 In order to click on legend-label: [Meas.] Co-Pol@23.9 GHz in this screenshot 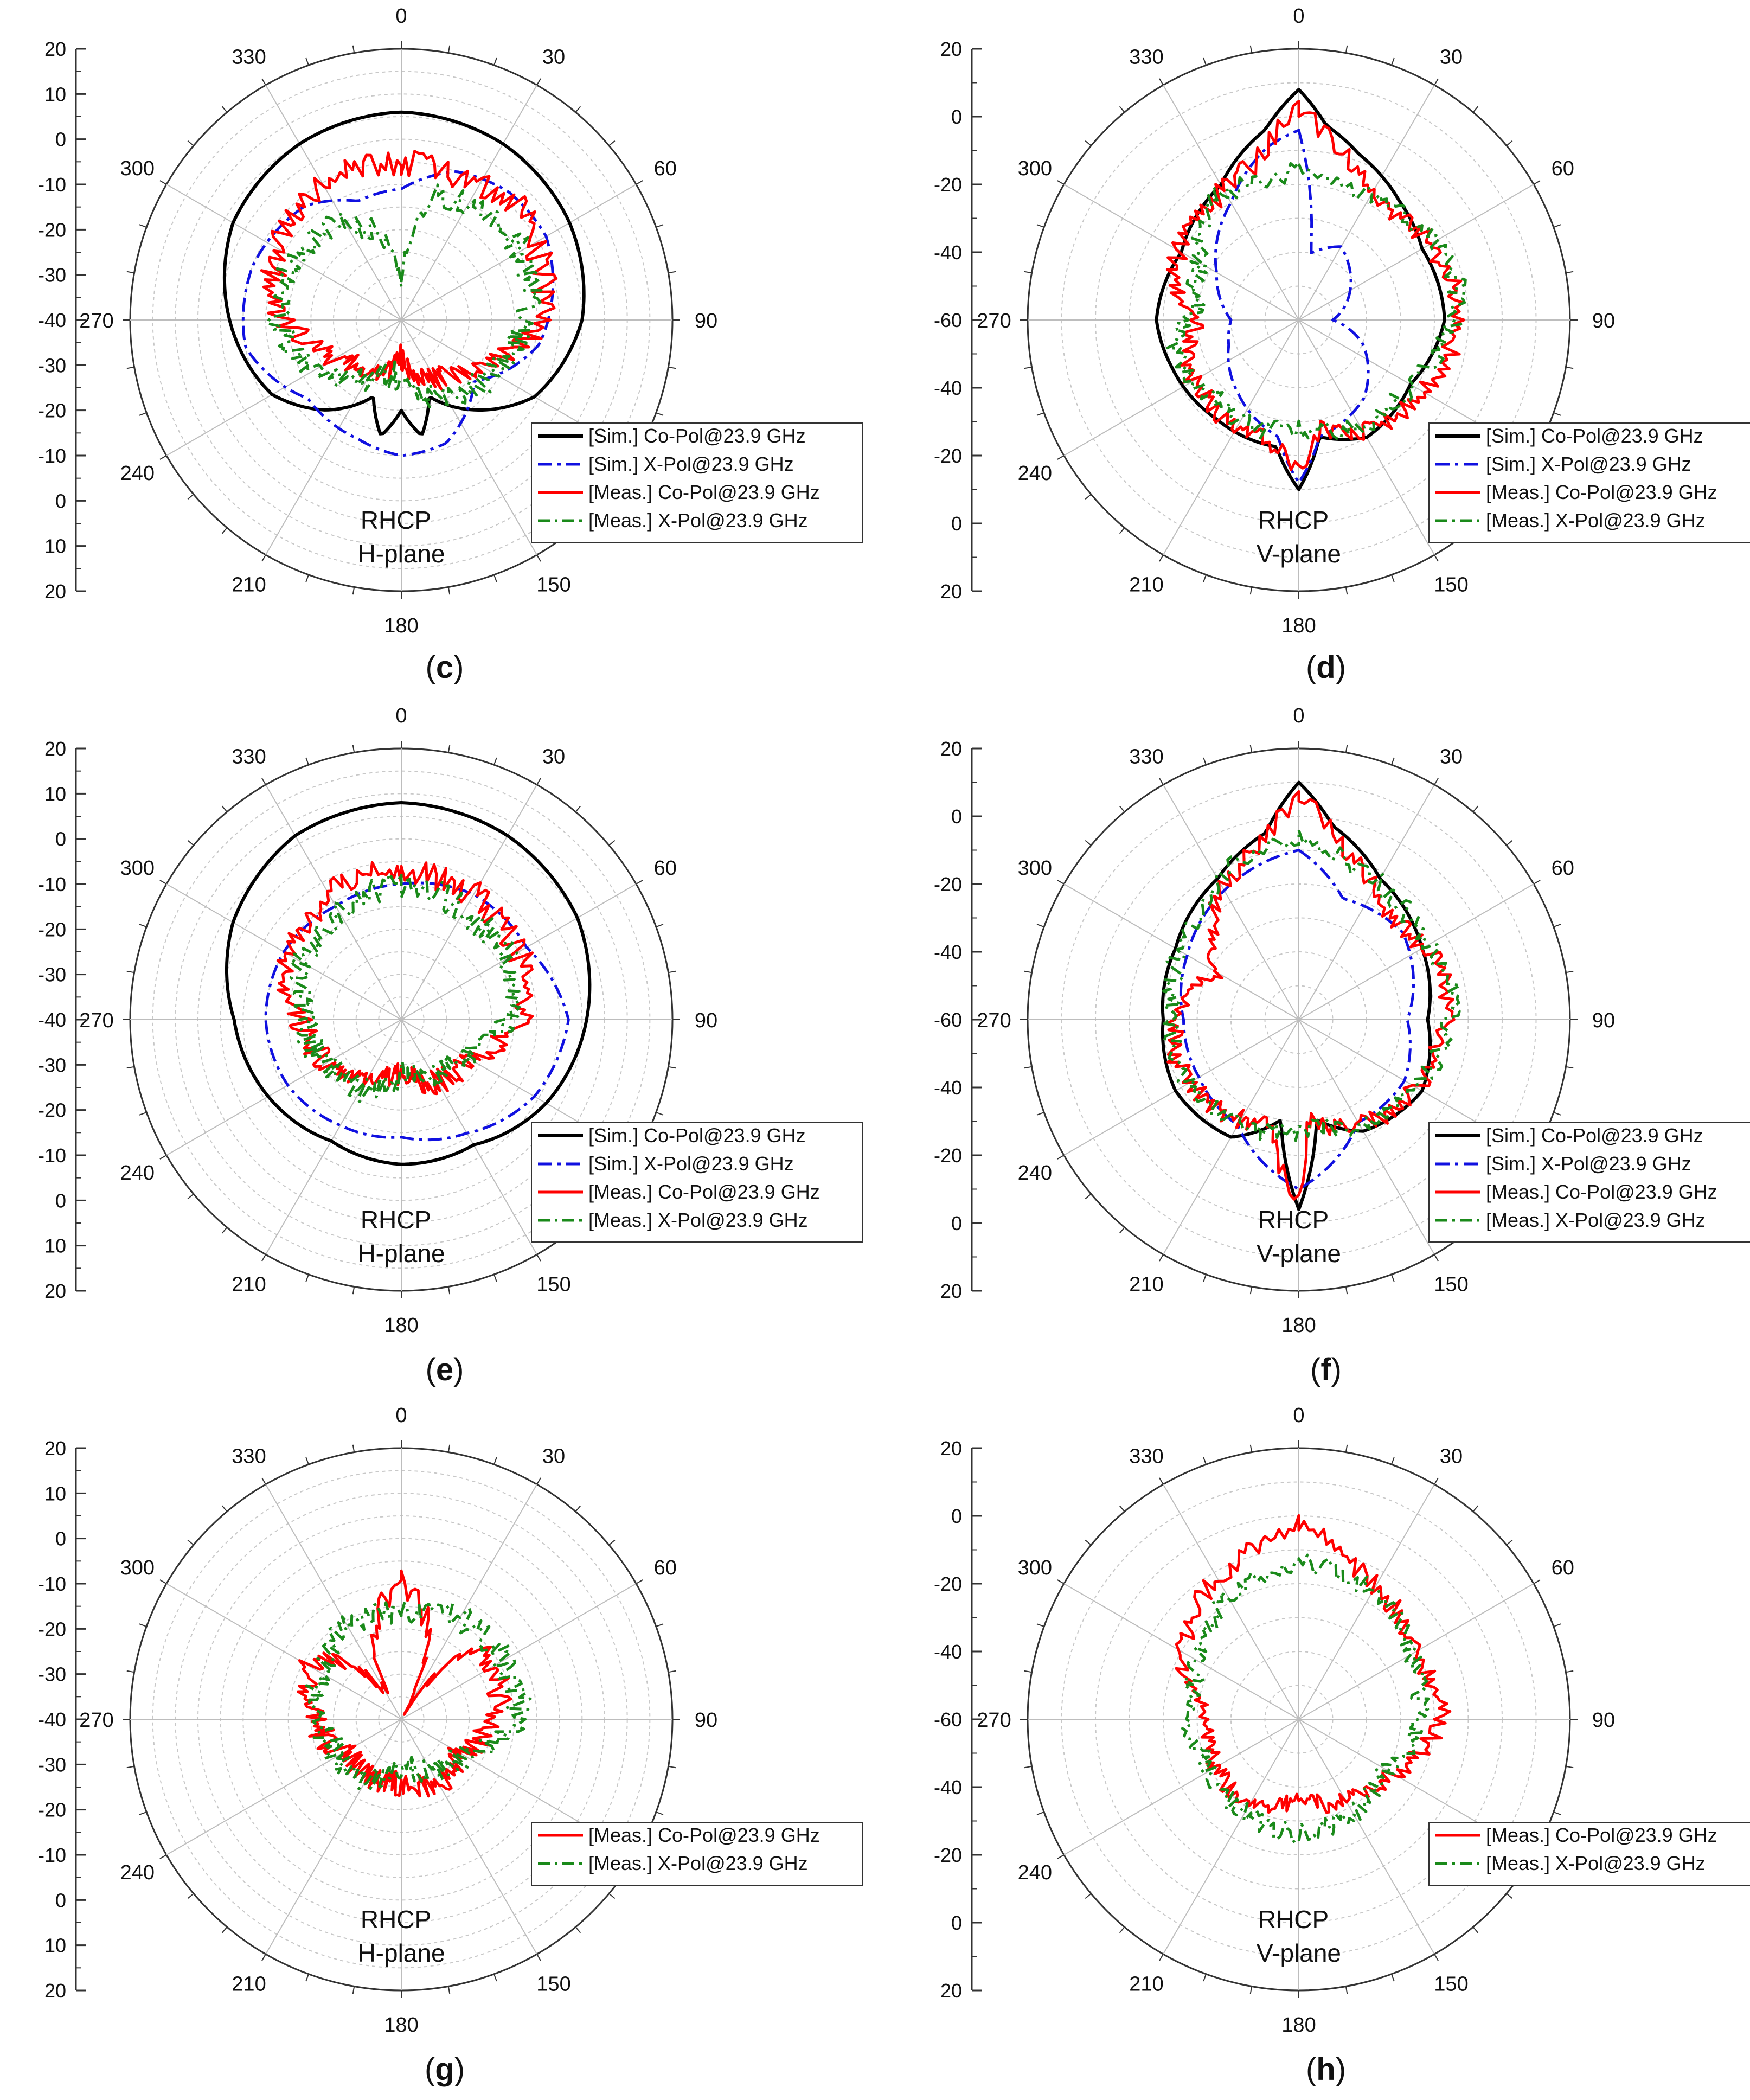, I will do `click(1602, 1192)`.